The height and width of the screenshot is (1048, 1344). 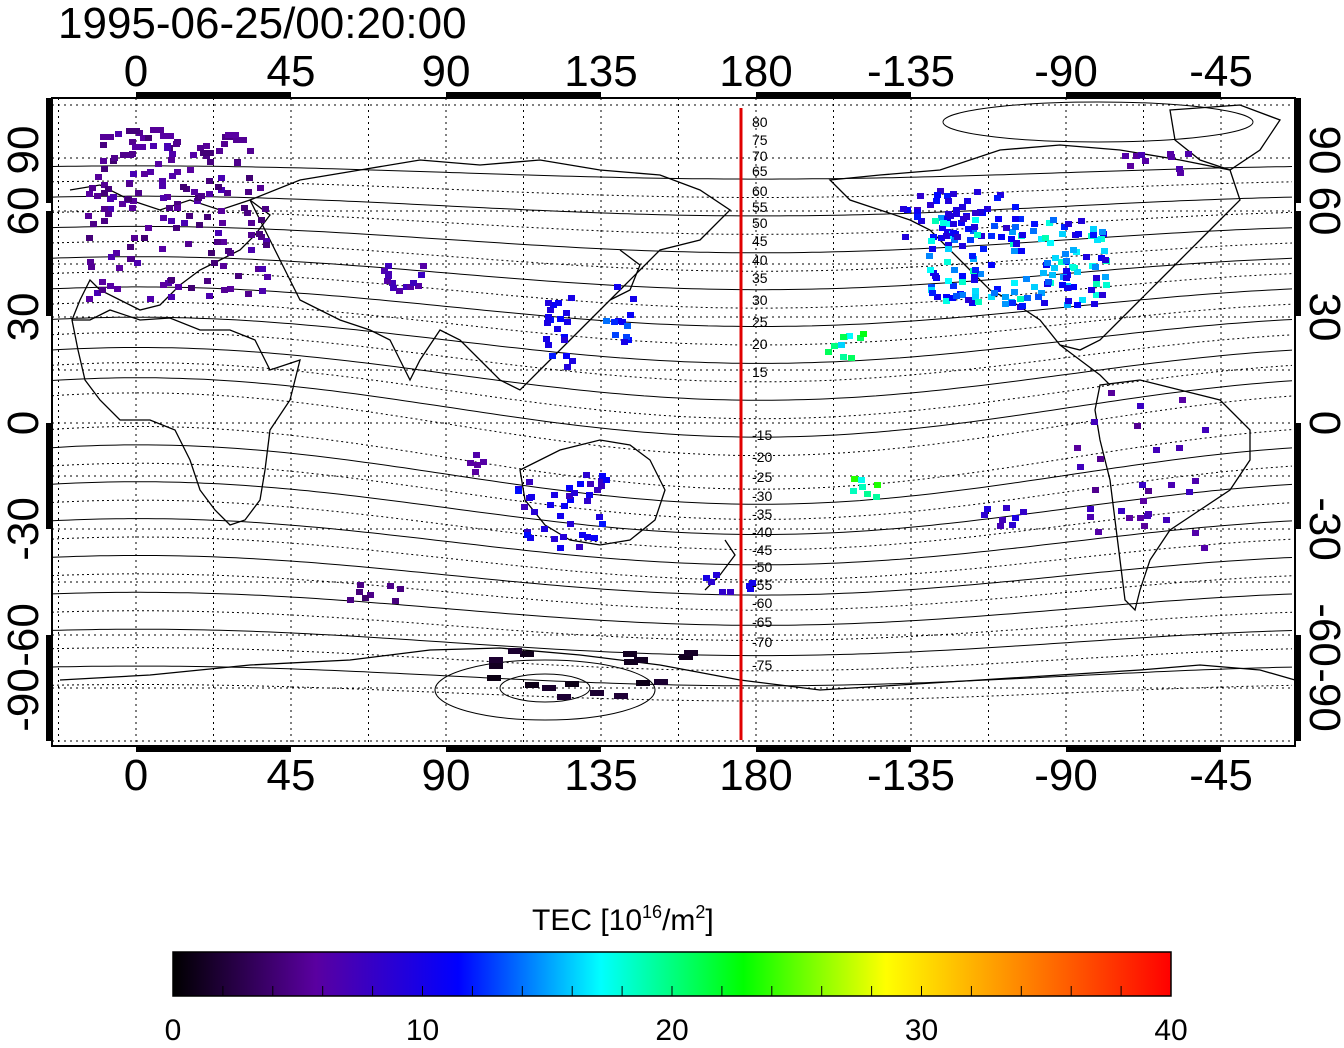 I want to click on mlat-label: -45, so click(x=762, y=550).